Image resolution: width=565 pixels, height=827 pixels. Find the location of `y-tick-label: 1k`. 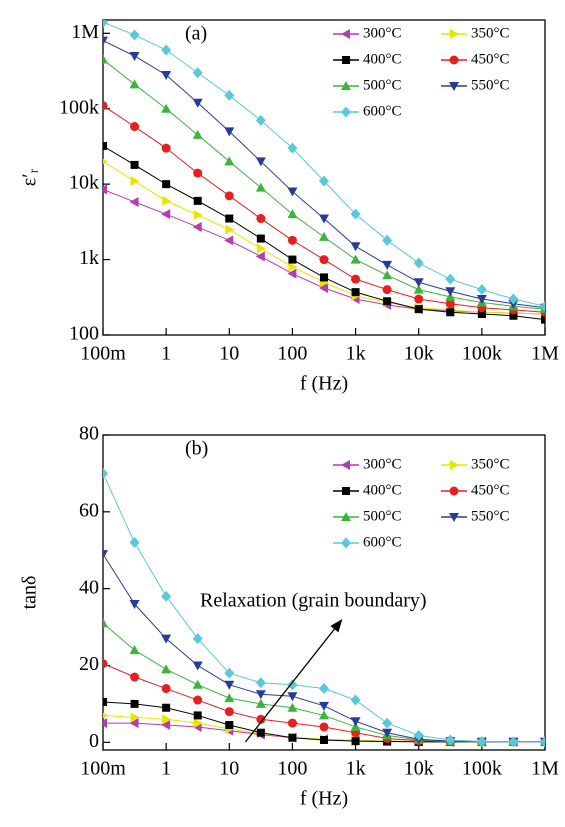

y-tick-label: 1k is located at coordinates (89, 258).